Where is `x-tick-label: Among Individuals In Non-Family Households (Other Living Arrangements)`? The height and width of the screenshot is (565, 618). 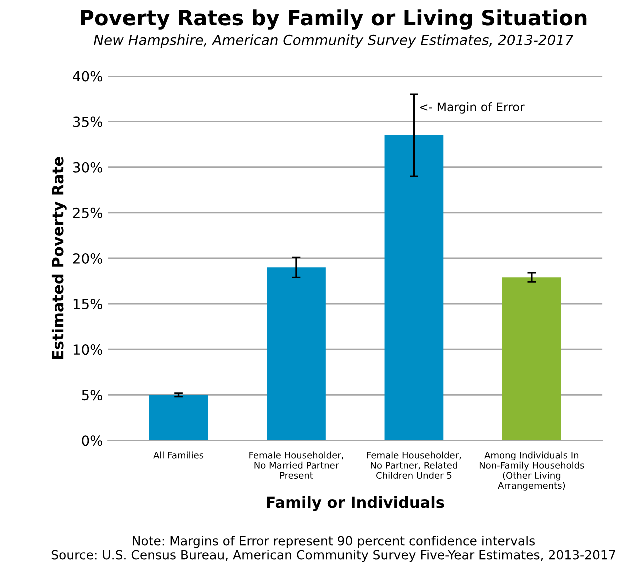
x-tick-label: Among Individuals In Non-Family Households (Other Living Arrangements) is located at coordinates (532, 471).